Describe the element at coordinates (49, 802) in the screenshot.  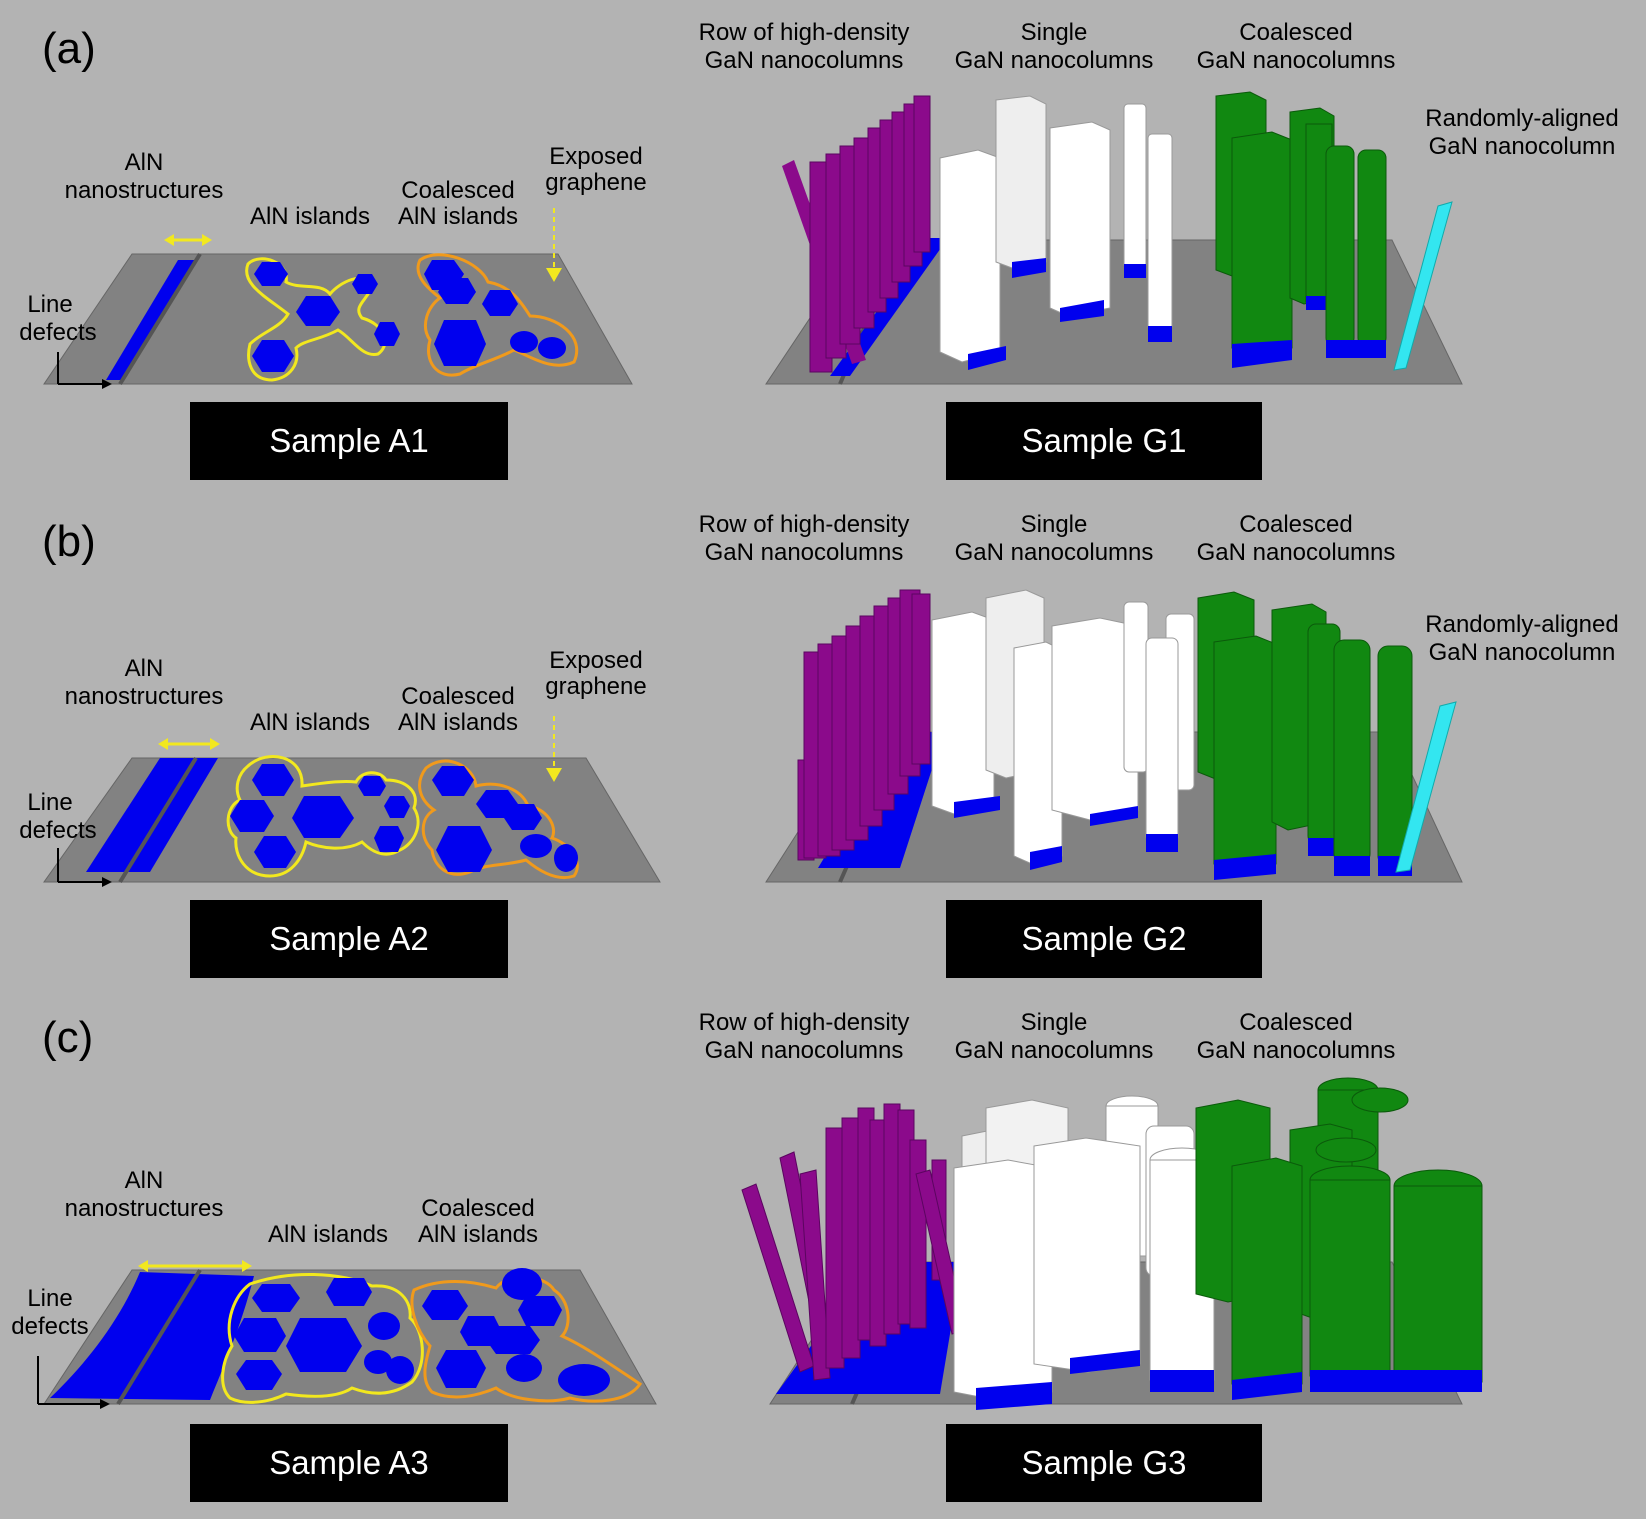
I see `label-line-defects-1: Line` at that location.